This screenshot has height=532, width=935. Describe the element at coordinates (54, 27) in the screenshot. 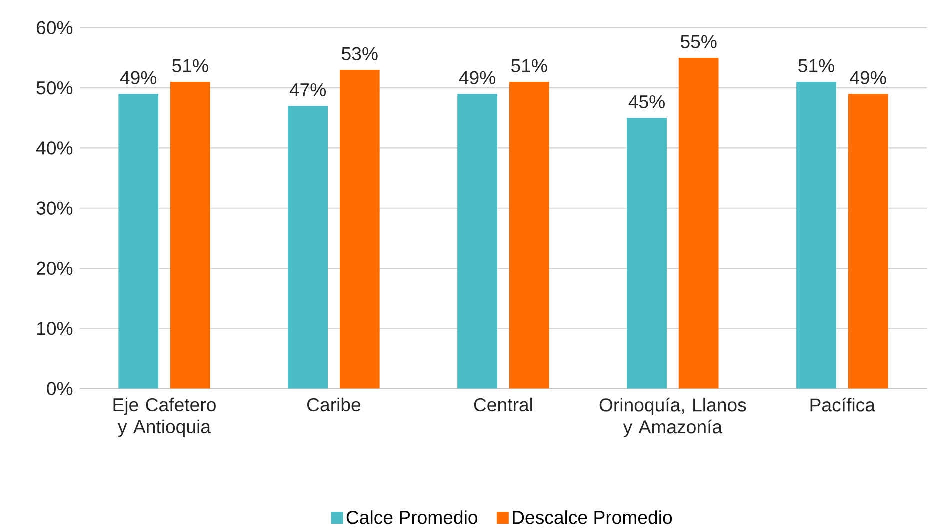

I see `y-tick-label: 60%` at that location.